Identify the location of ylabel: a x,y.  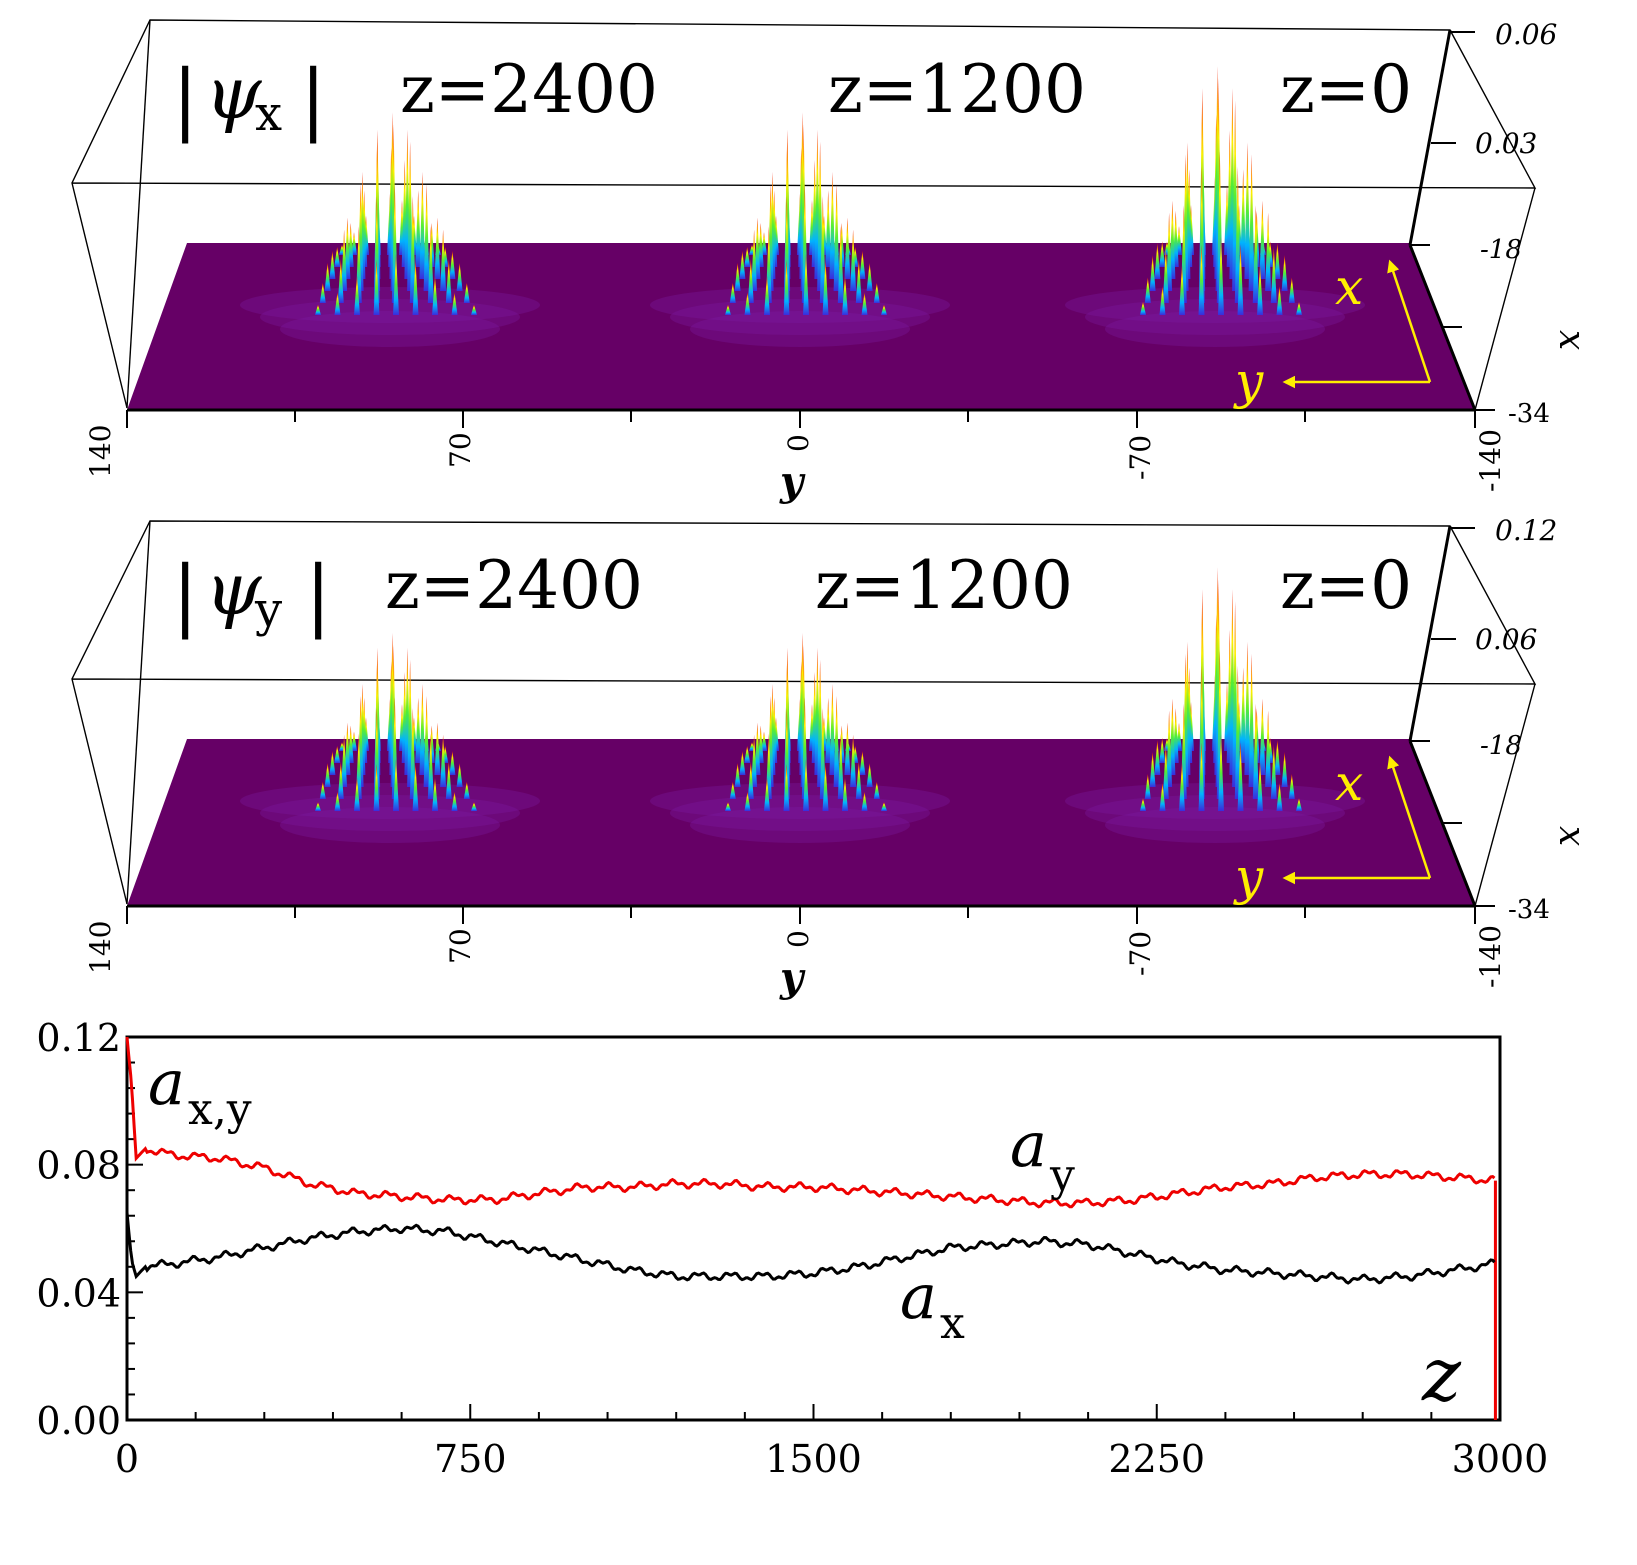
(200, 1090).